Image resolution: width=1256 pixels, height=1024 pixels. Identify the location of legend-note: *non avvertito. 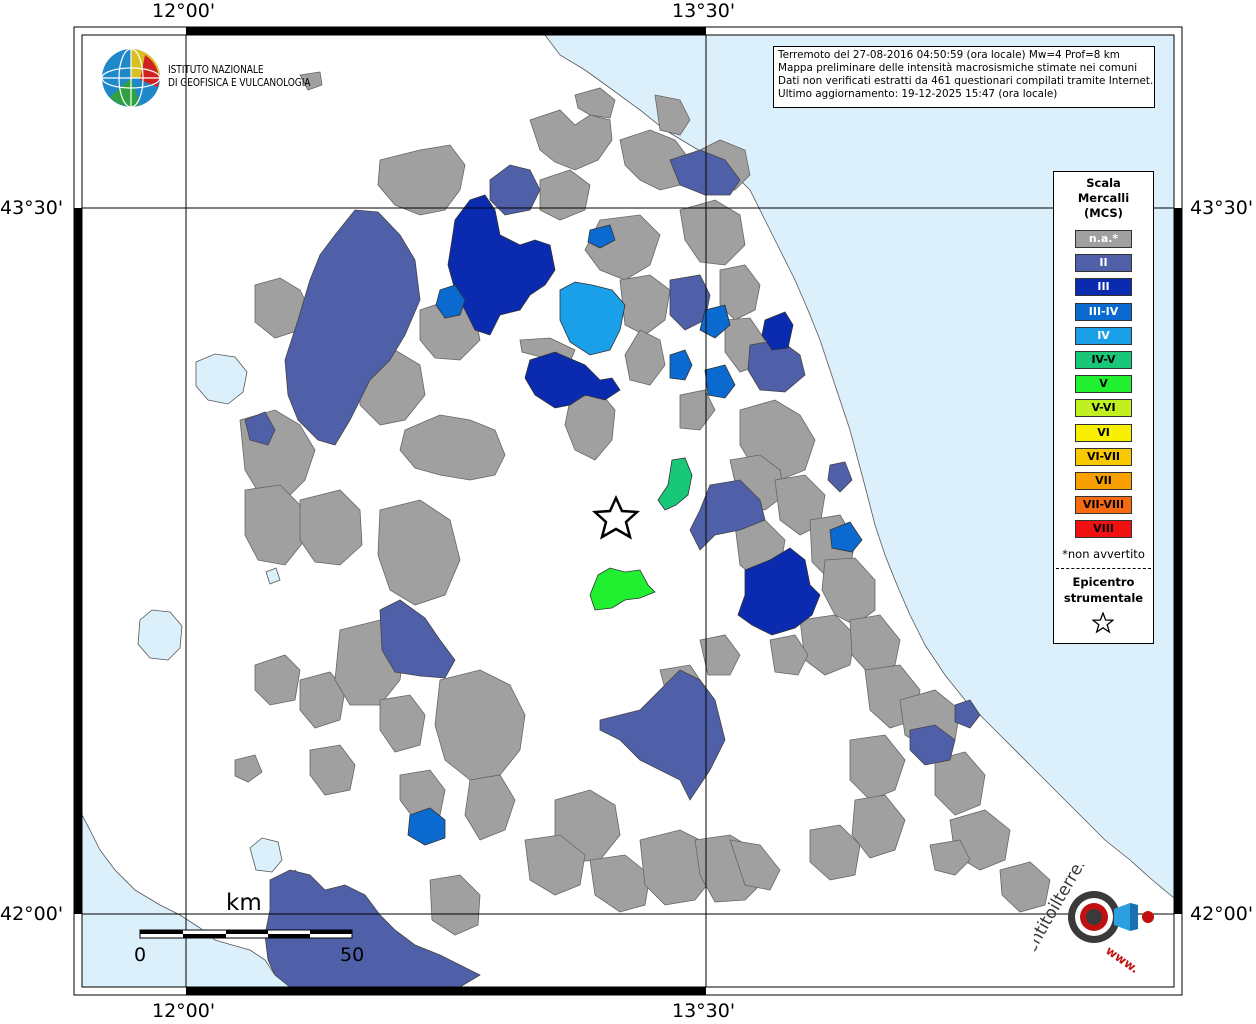
(1103, 554).